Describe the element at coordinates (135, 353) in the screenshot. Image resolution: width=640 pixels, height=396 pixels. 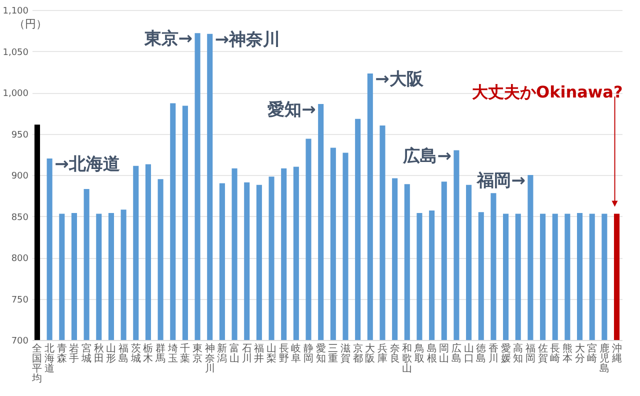
I see `x-tick-label: 茨城` at that location.